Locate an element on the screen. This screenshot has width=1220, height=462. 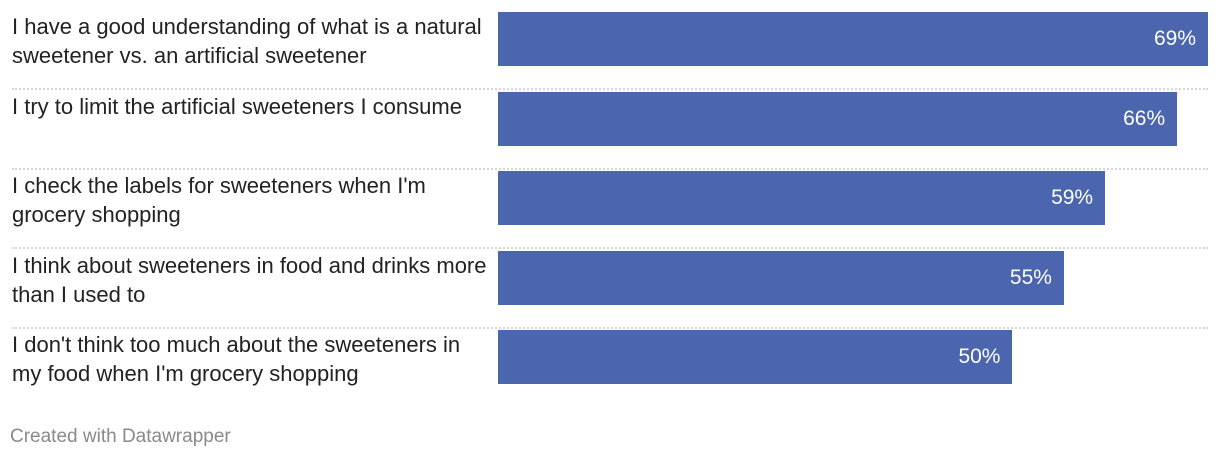
bar: 66% is located at coordinates (838, 118).